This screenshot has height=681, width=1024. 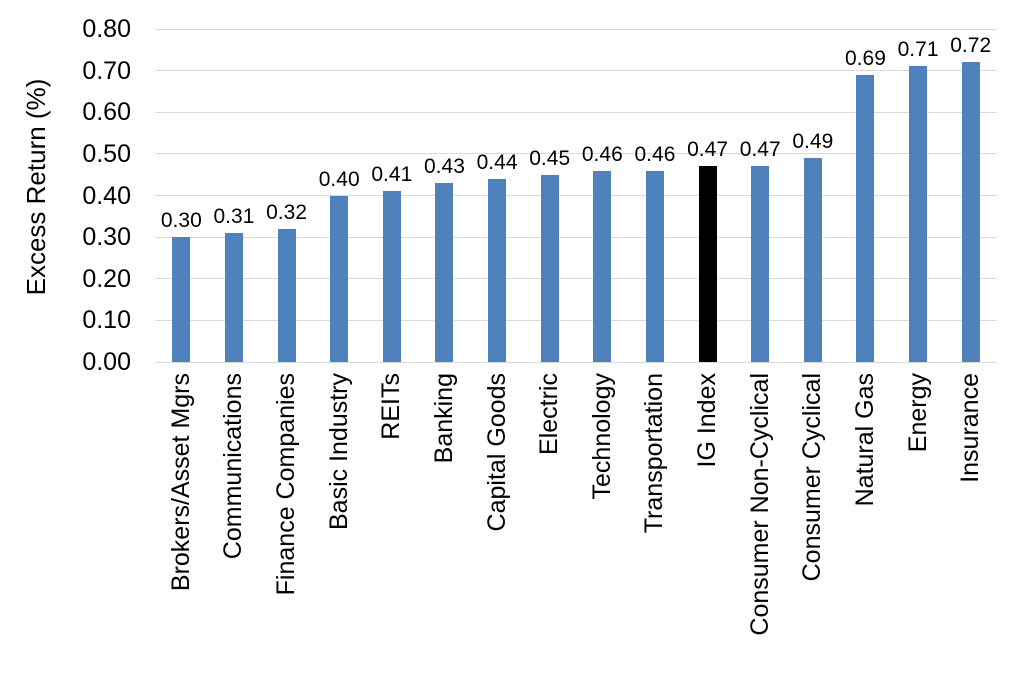 I want to click on category-label: Communications, so click(x=233, y=466).